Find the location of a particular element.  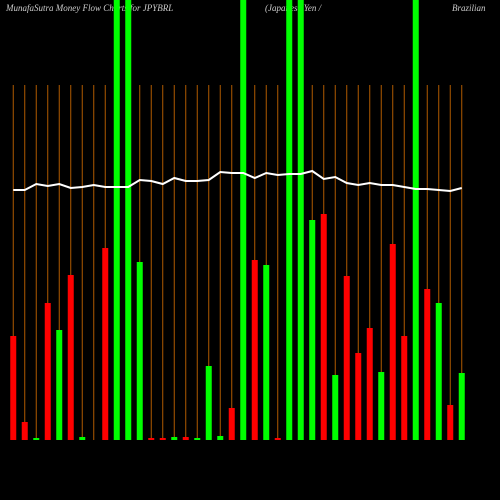

chart-title: (Japanese Yen / is located at coordinates (294, 8).